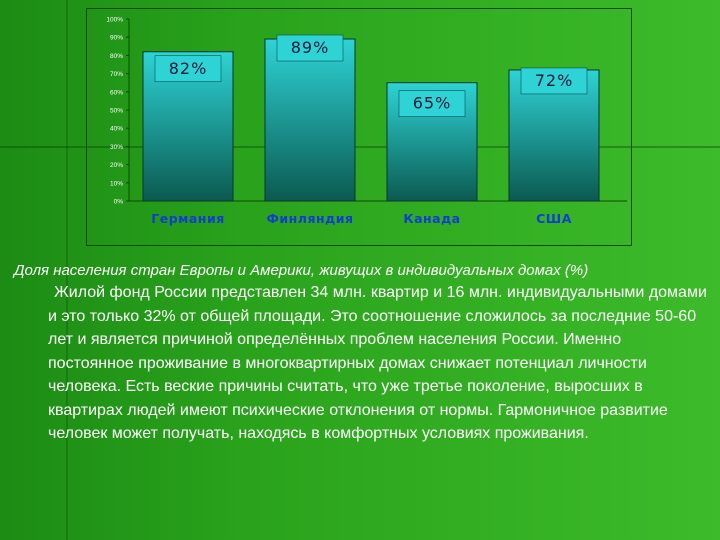 Image resolution: width=720 pixels, height=540 pixels. I want to click on y-tick-label: 50%, so click(116, 111).